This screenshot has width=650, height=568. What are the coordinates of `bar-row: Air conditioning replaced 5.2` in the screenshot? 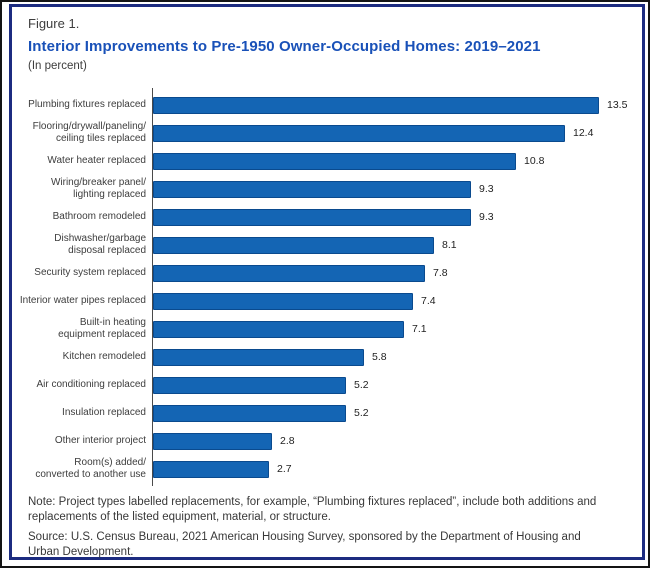 It's located at (328, 385).